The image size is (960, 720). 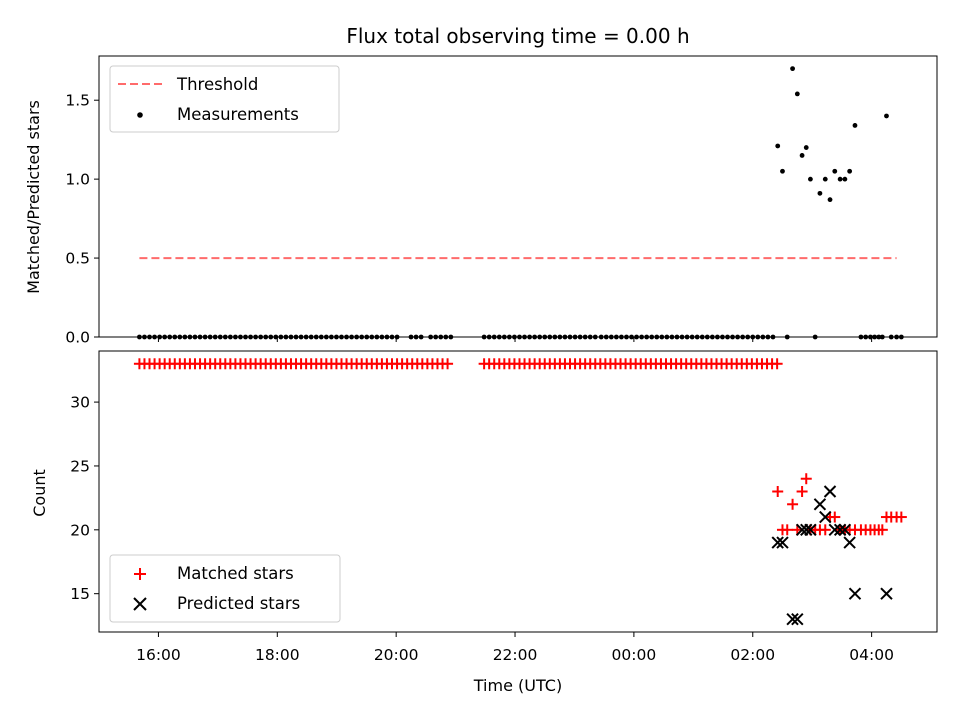 What do you see at coordinates (82, 219) in the screenshot?
I see `top-y-ticks: 0.0 0.5 1.0 1.5` at bounding box center [82, 219].